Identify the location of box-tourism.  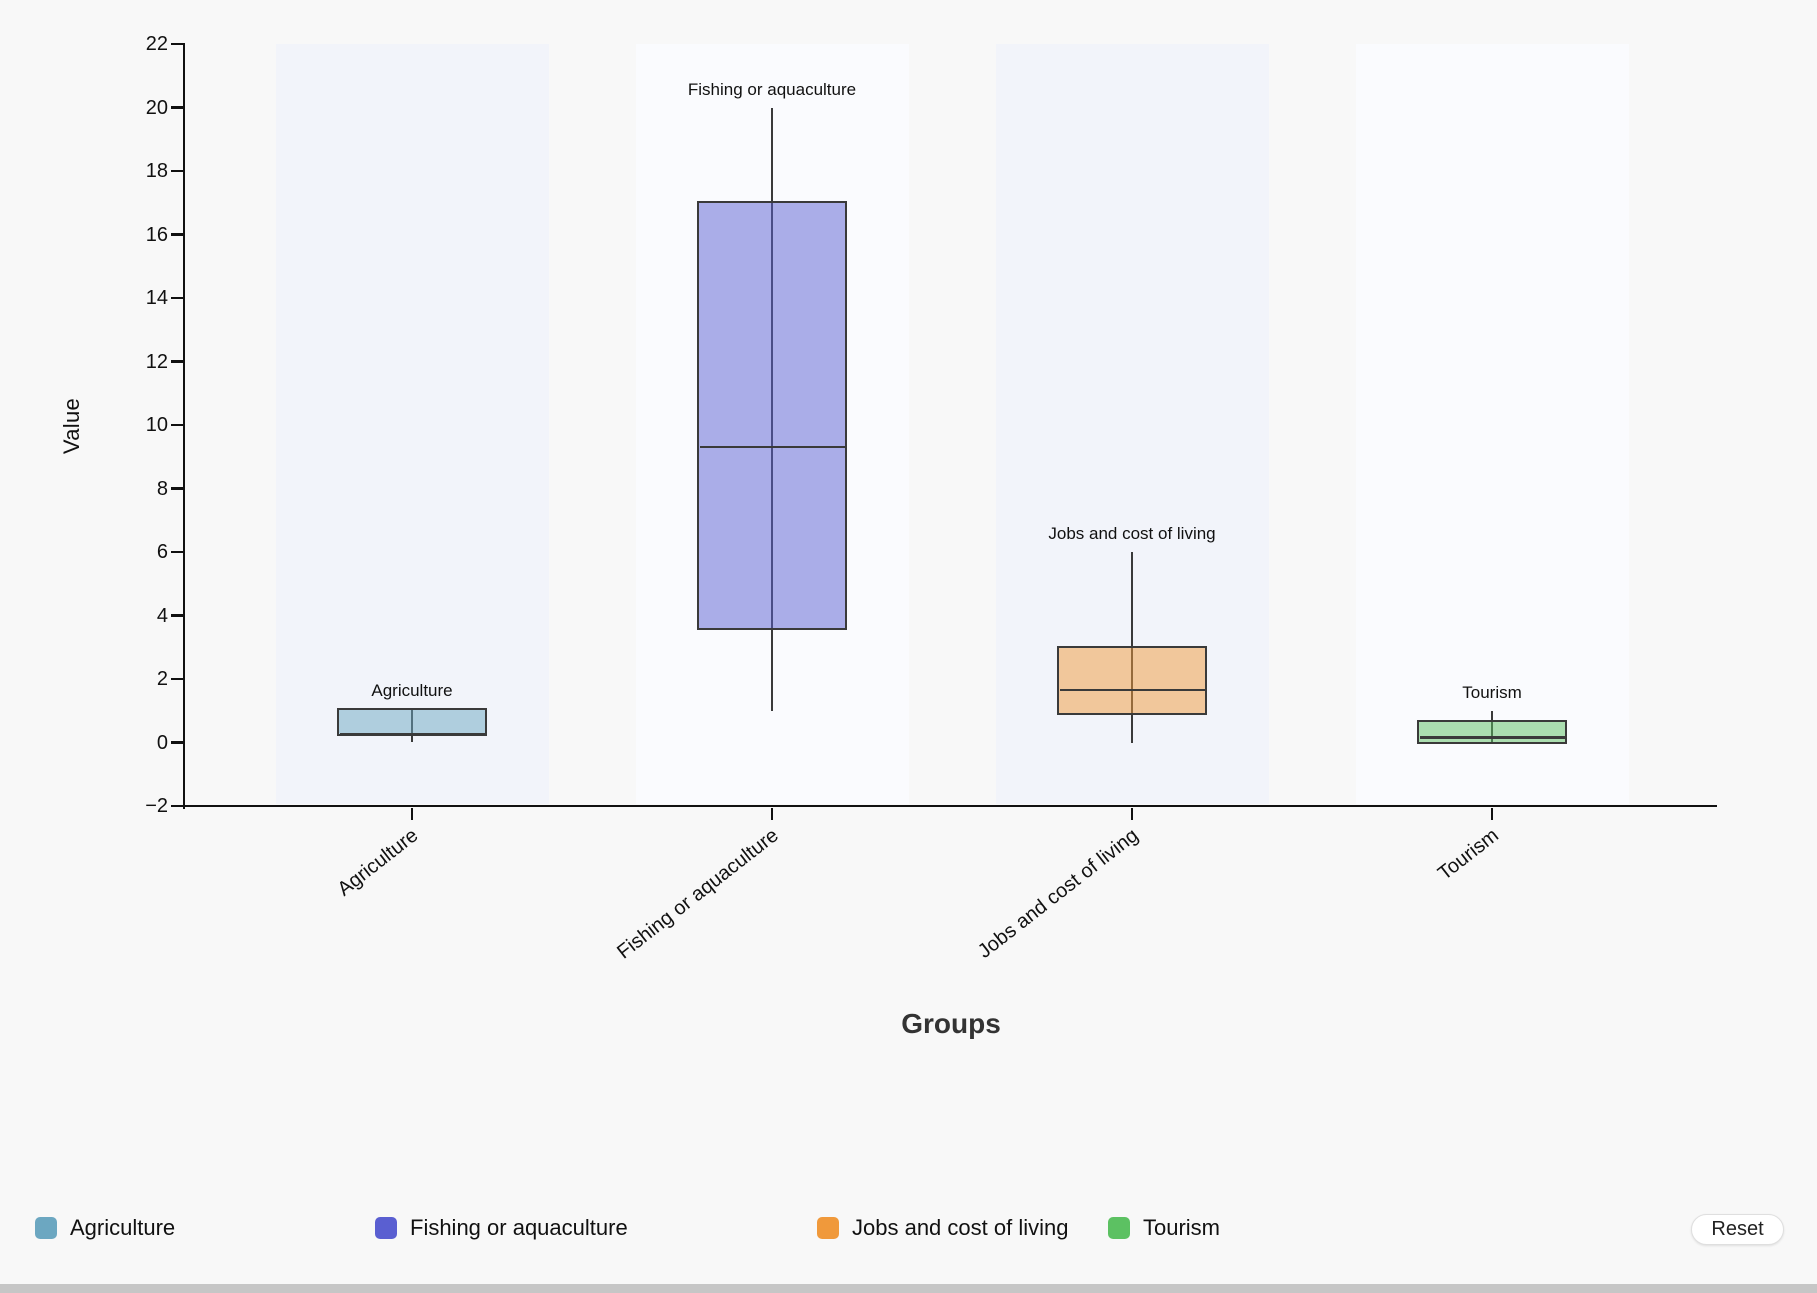
(1492, 732).